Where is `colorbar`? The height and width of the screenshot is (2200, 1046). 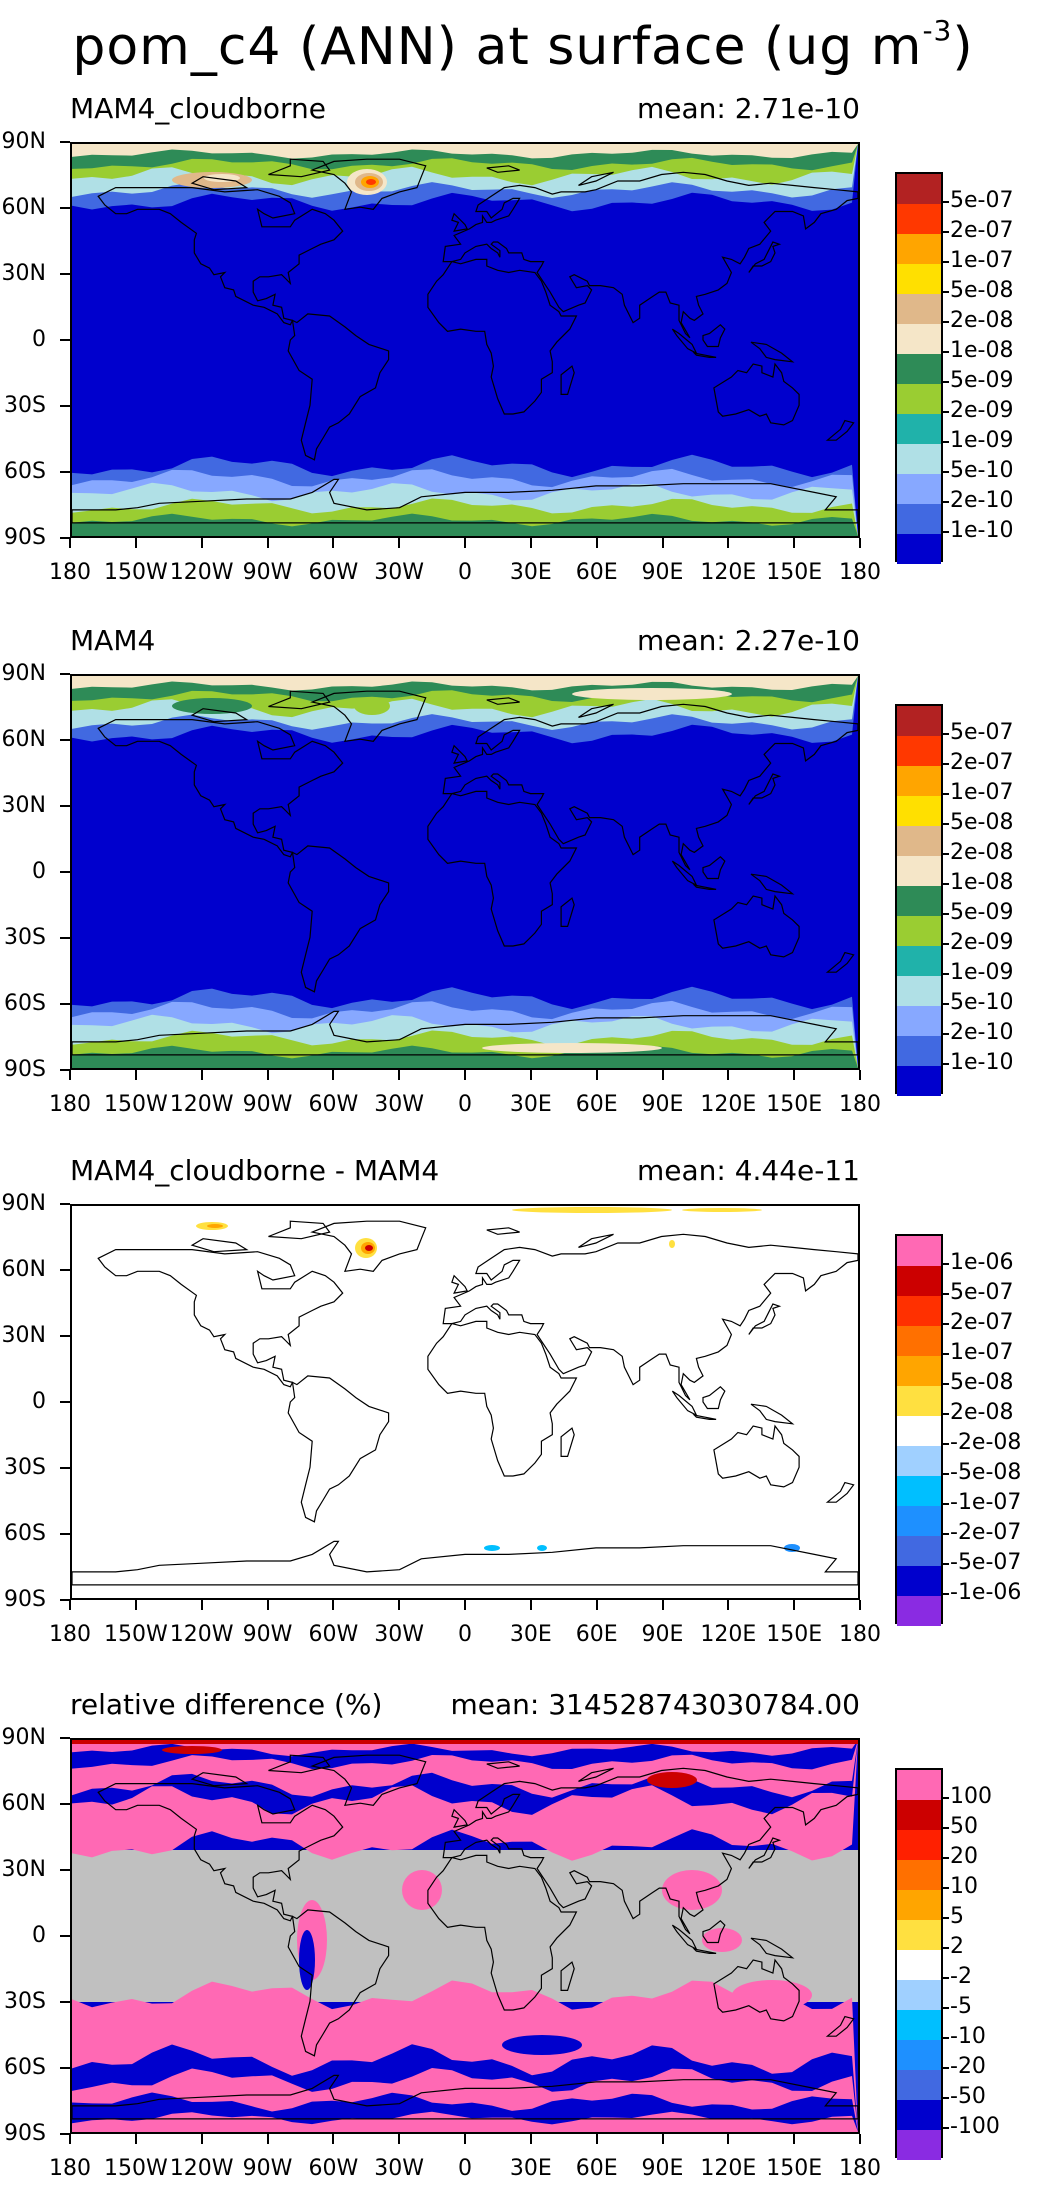
colorbar is located at coordinates (919, 368).